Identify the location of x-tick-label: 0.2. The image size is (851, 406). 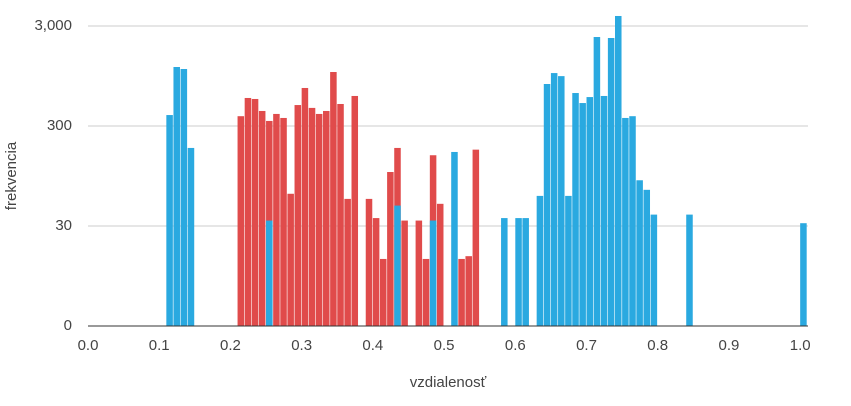
(230, 345).